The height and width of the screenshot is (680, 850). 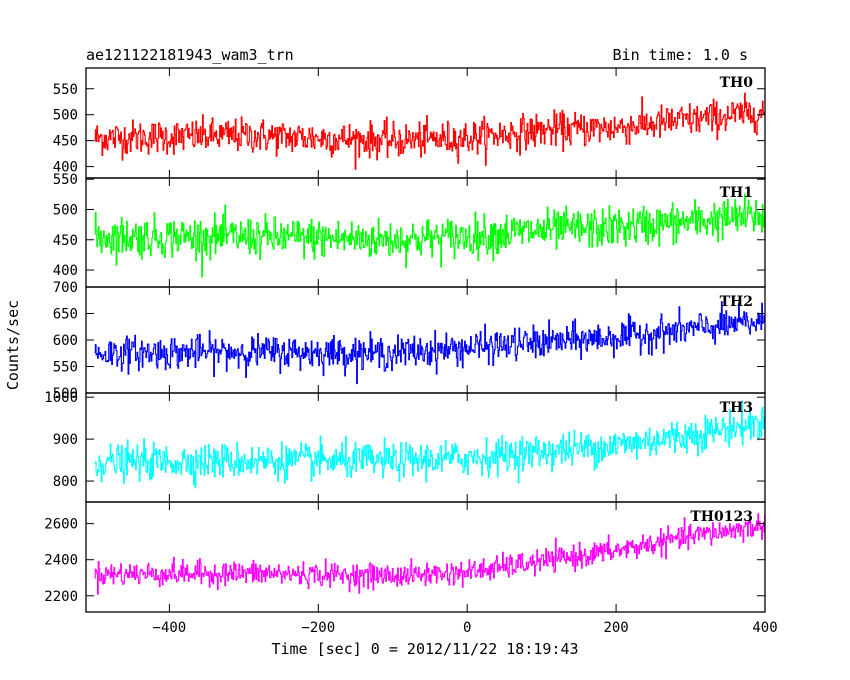 I want to click on x-tick-label: −400, so click(x=170, y=628).